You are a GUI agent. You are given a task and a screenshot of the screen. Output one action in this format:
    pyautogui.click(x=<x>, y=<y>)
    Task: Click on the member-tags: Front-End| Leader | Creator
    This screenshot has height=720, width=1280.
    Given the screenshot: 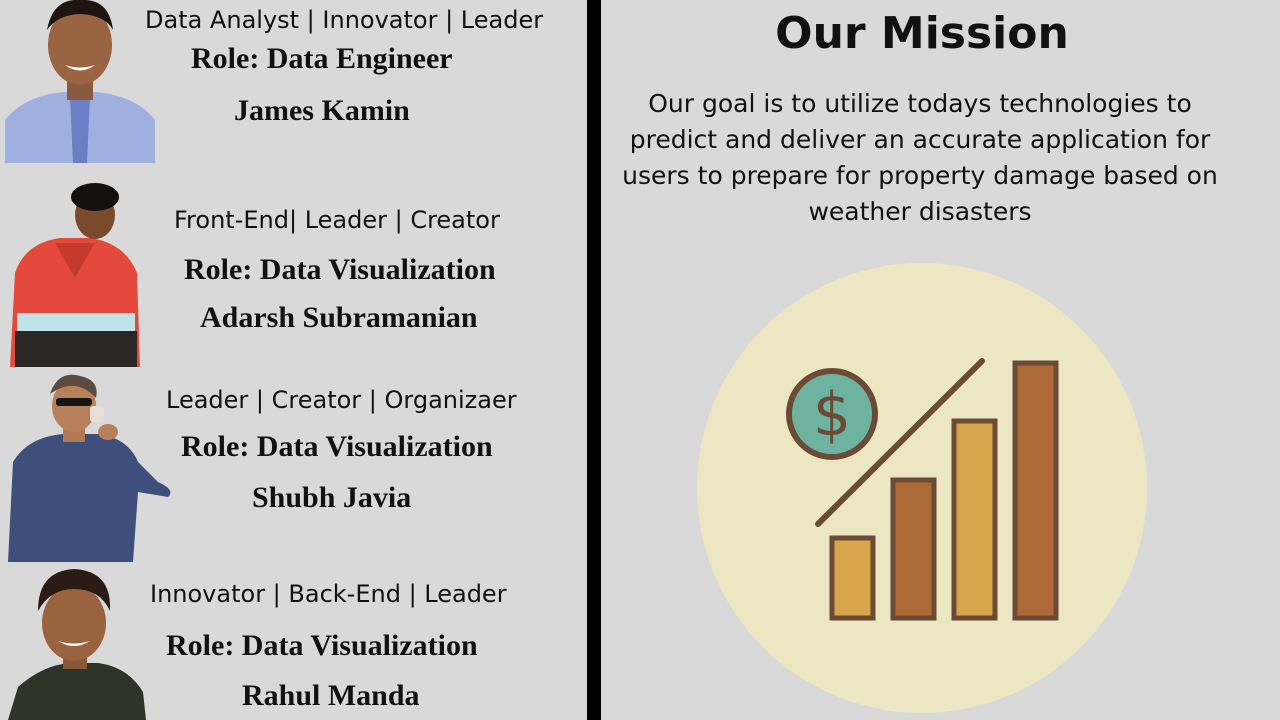 What is the action you would take?
    pyautogui.click(x=337, y=220)
    